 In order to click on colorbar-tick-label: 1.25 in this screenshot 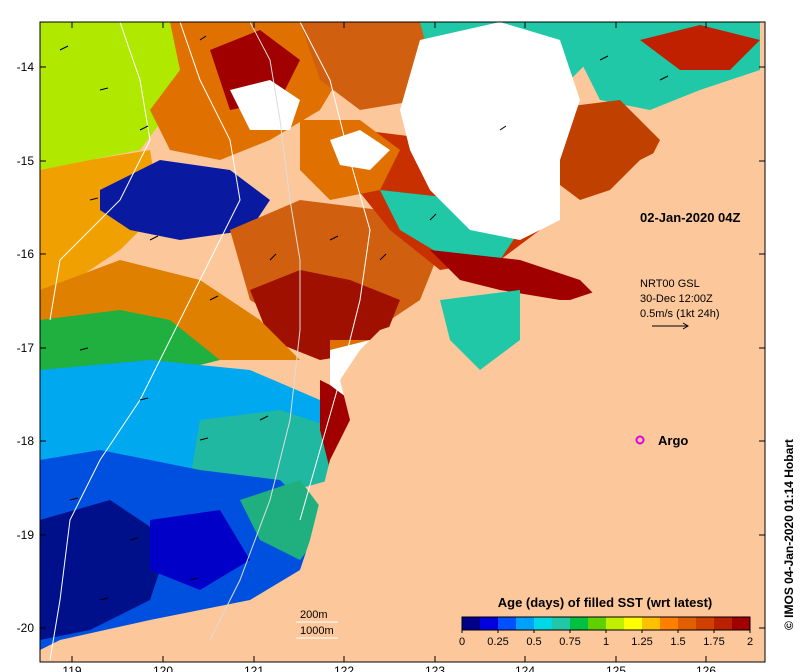, I will do `click(641, 642)`.